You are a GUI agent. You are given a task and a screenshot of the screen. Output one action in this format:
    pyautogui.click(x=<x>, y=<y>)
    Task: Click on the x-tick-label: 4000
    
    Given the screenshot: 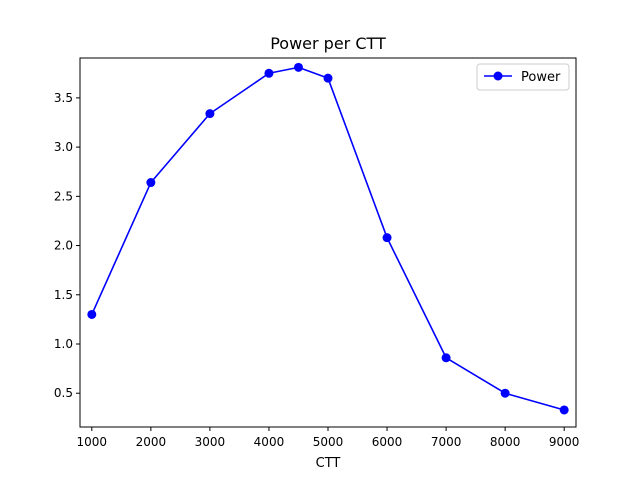 What is the action you would take?
    pyautogui.click(x=269, y=442)
    